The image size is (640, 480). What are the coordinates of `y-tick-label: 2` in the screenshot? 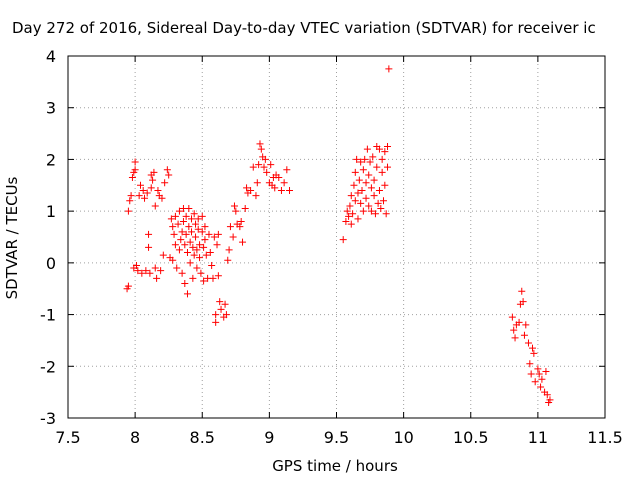 It's located at (51, 159).